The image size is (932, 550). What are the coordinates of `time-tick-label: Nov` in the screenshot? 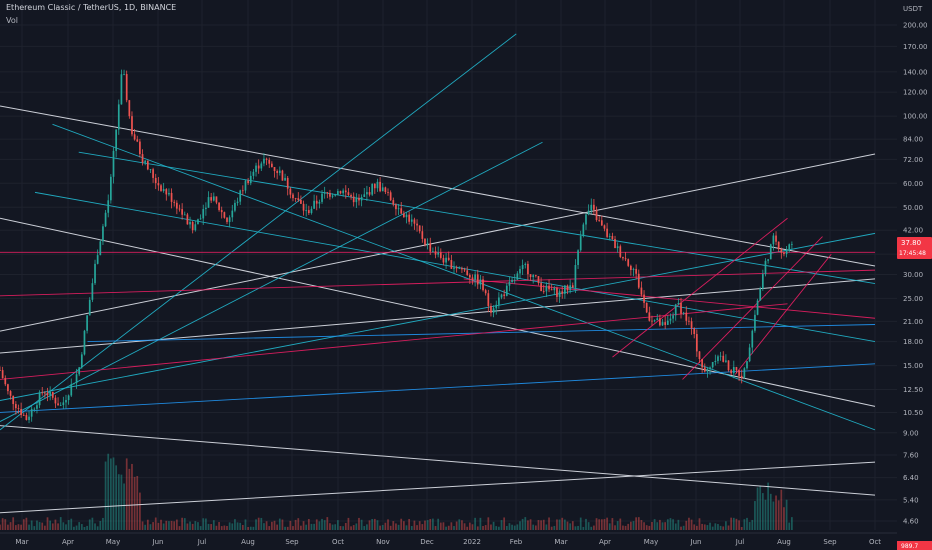 It's located at (383, 542).